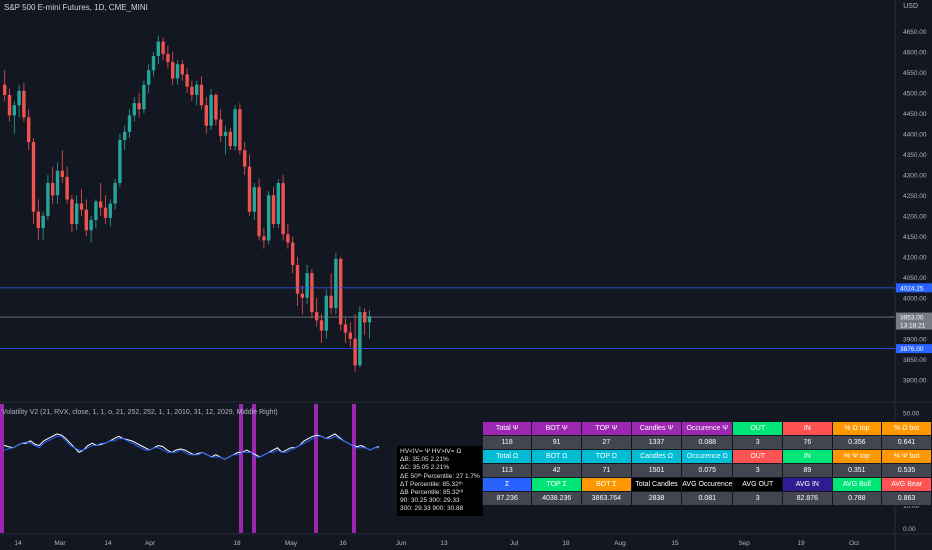 Image resolution: width=932 pixels, height=550 pixels. I want to click on stats-cell: % Ψ top, so click(857, 456).